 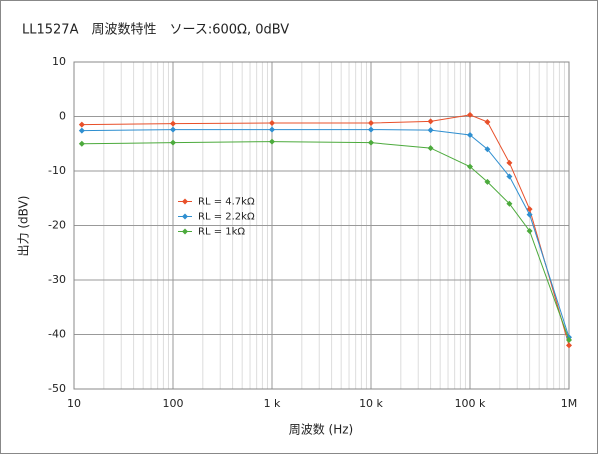 I want to click on y-tick-label: 10, so click(x=59, y=61).